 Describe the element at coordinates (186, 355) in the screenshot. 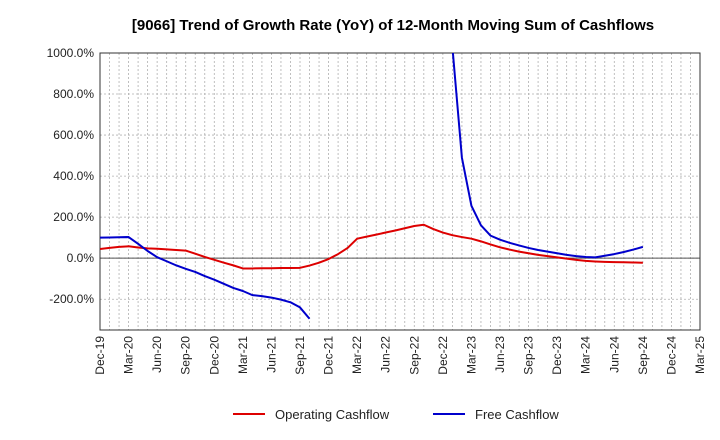

I see `x-tick-label: Sep-20` at that location.